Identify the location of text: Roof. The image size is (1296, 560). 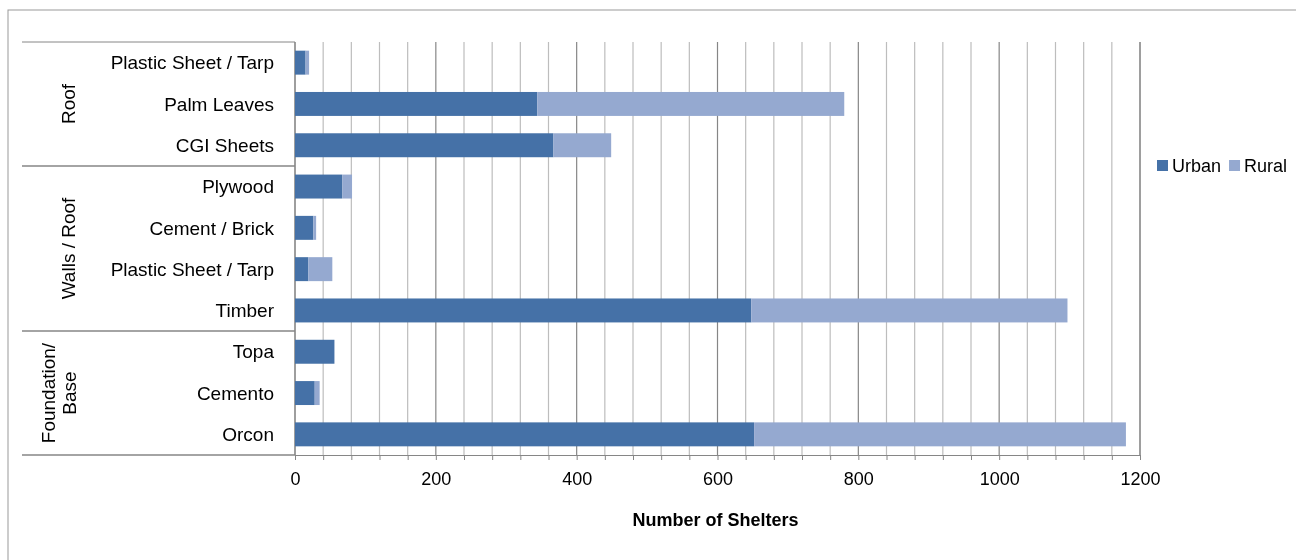
(68, 104).